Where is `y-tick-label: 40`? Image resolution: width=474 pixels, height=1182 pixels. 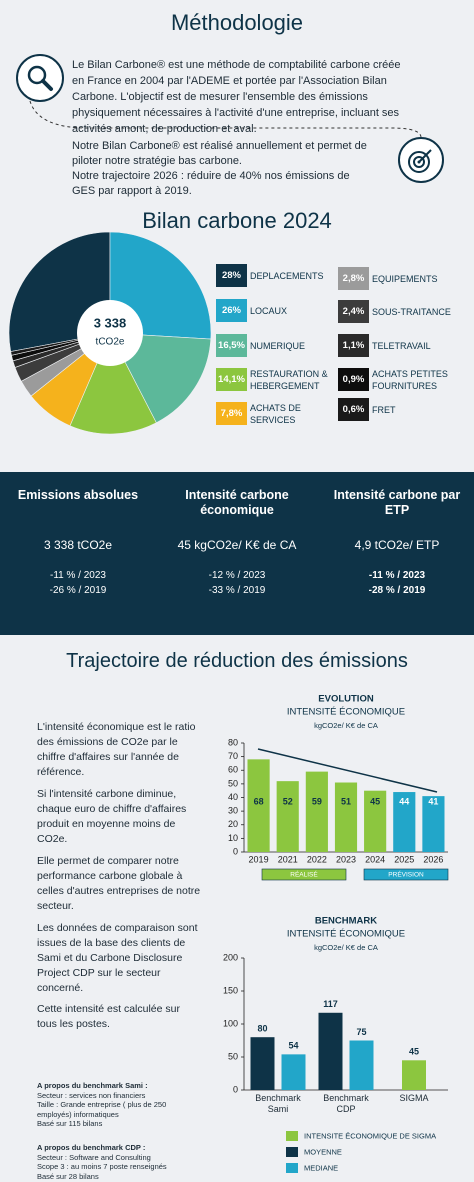
y-tick-label: 40 is located at coordinates (233, 797).